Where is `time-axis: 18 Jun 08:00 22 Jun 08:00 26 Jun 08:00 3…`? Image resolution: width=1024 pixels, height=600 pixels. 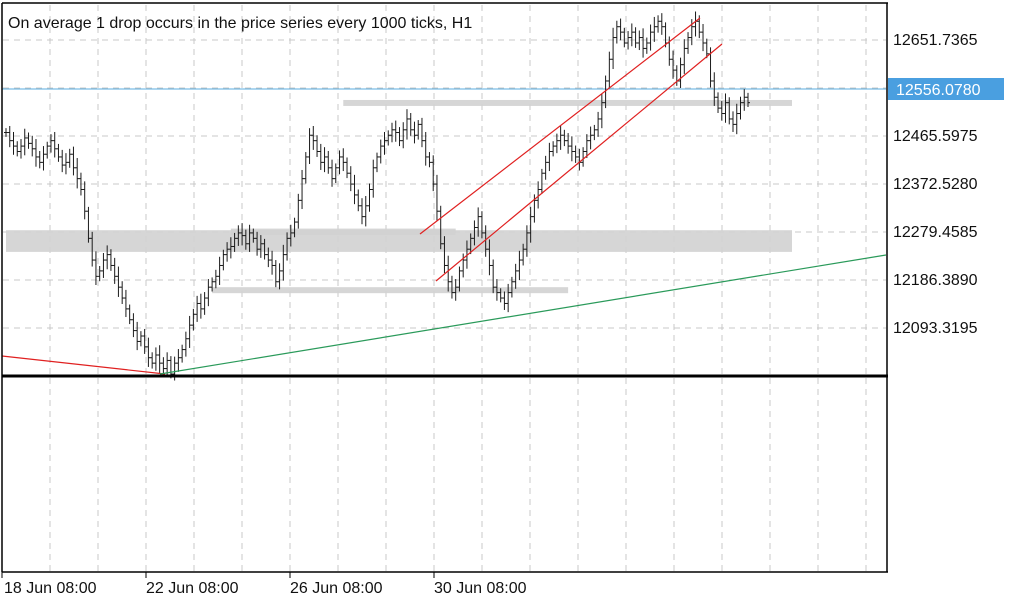 time-axis: 18 Jun 08:00 22 Jun 08:00 26 Jun 08:00 3… is located at coordinates (264, 584).